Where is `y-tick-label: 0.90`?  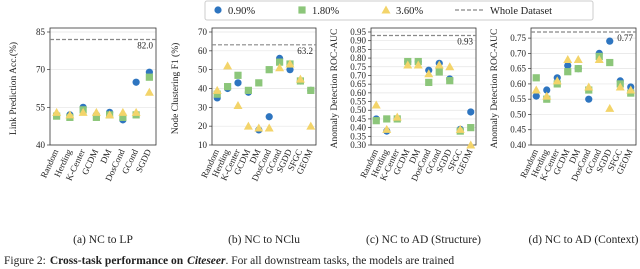
y-tick-label: 0.90 is located at coordinates (358, 41).